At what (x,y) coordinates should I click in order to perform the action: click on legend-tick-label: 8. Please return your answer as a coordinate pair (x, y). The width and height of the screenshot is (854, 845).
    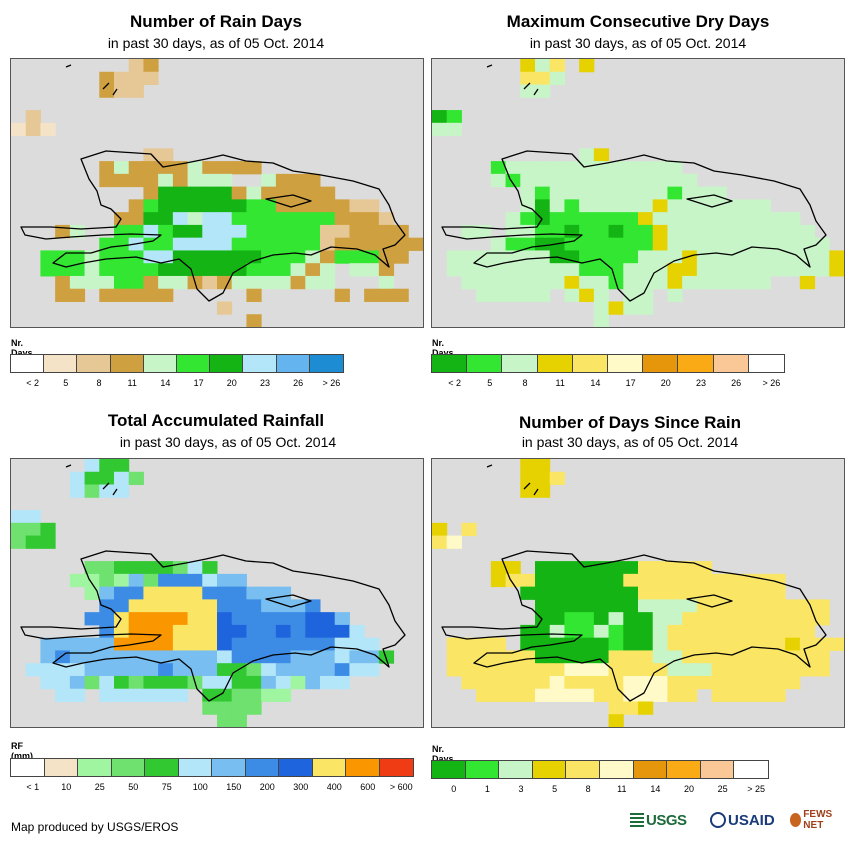
    Looking at the image, I should click on (588, 789).